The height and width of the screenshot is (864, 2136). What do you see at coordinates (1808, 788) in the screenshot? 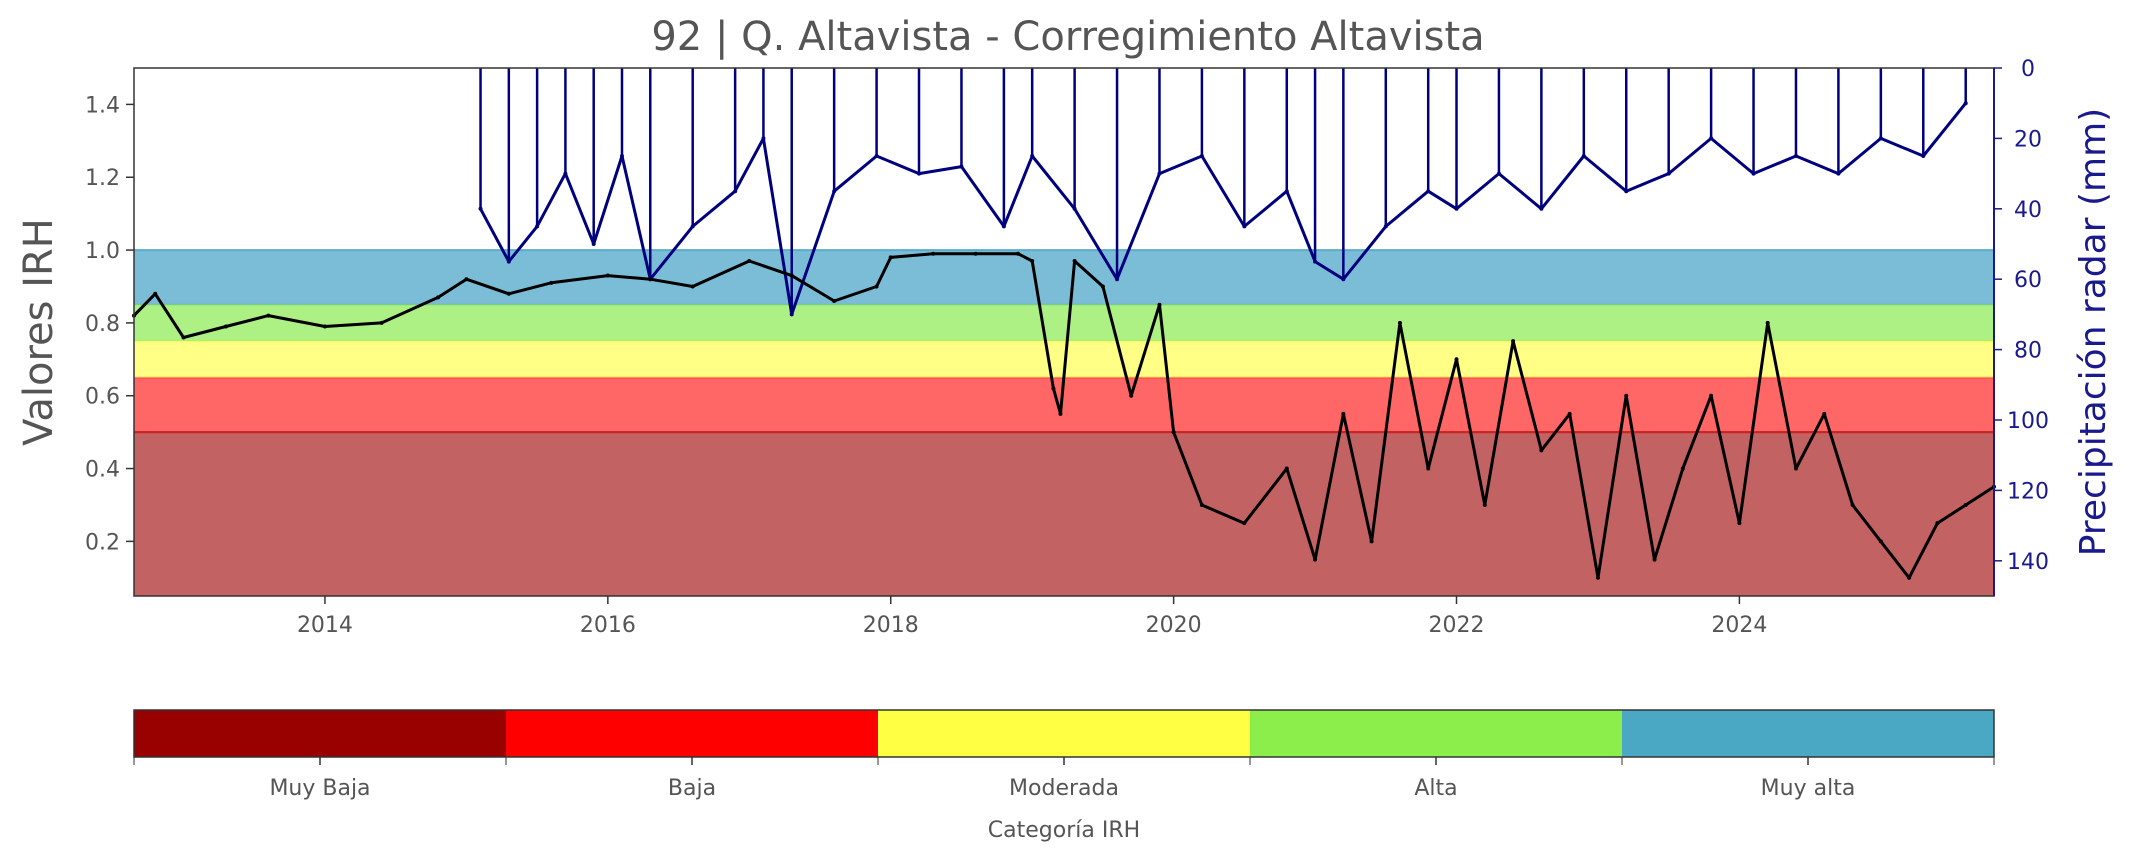
I see `colorbar-category-label: Muy alta` at bounding box center [1808, 788].